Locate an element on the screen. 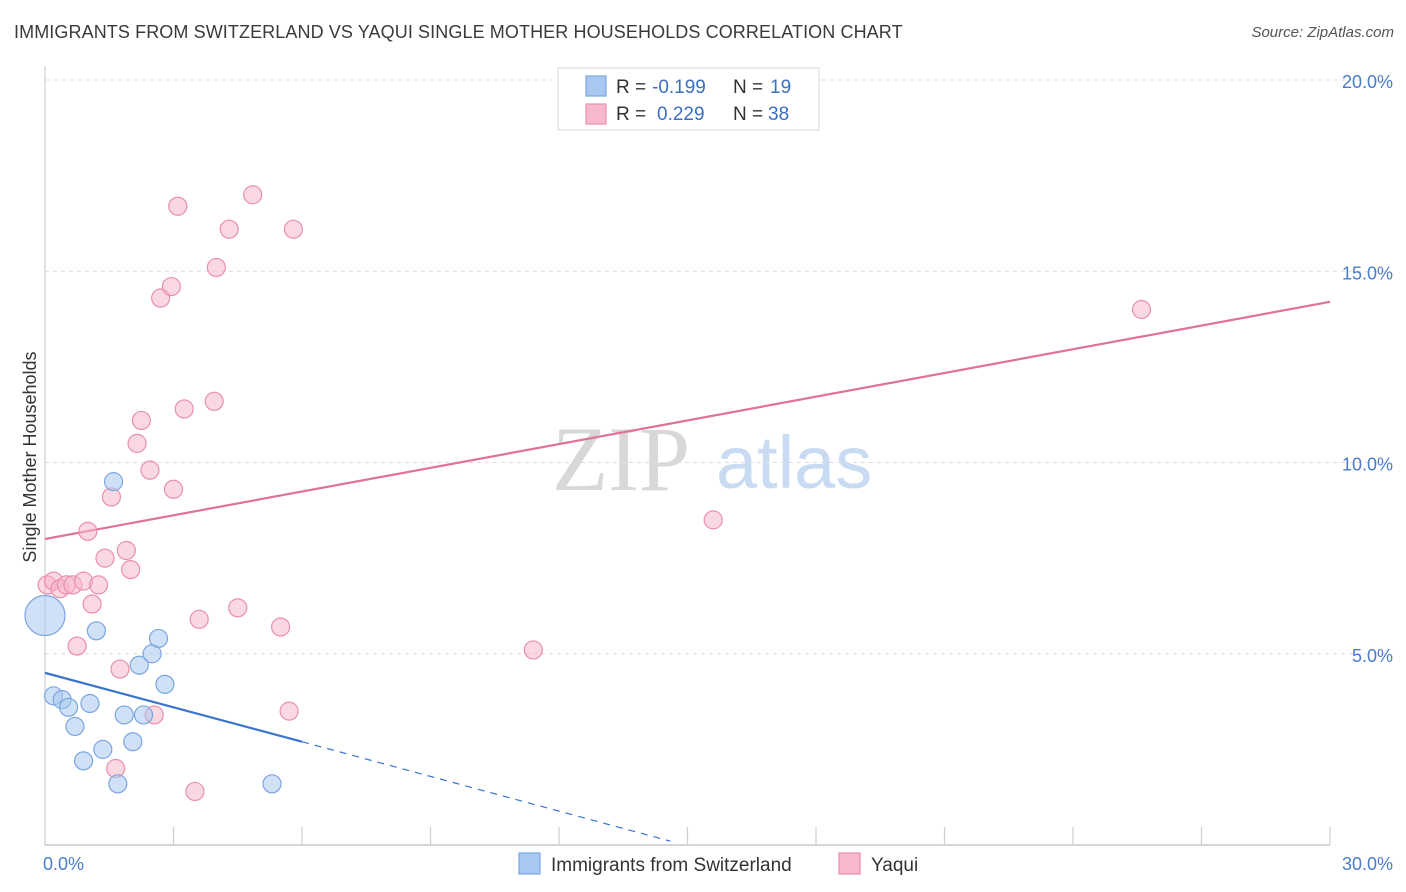 The image size is (1406, 892). legend-r-value-2: 0.229 is located at coordinates (681, 114).